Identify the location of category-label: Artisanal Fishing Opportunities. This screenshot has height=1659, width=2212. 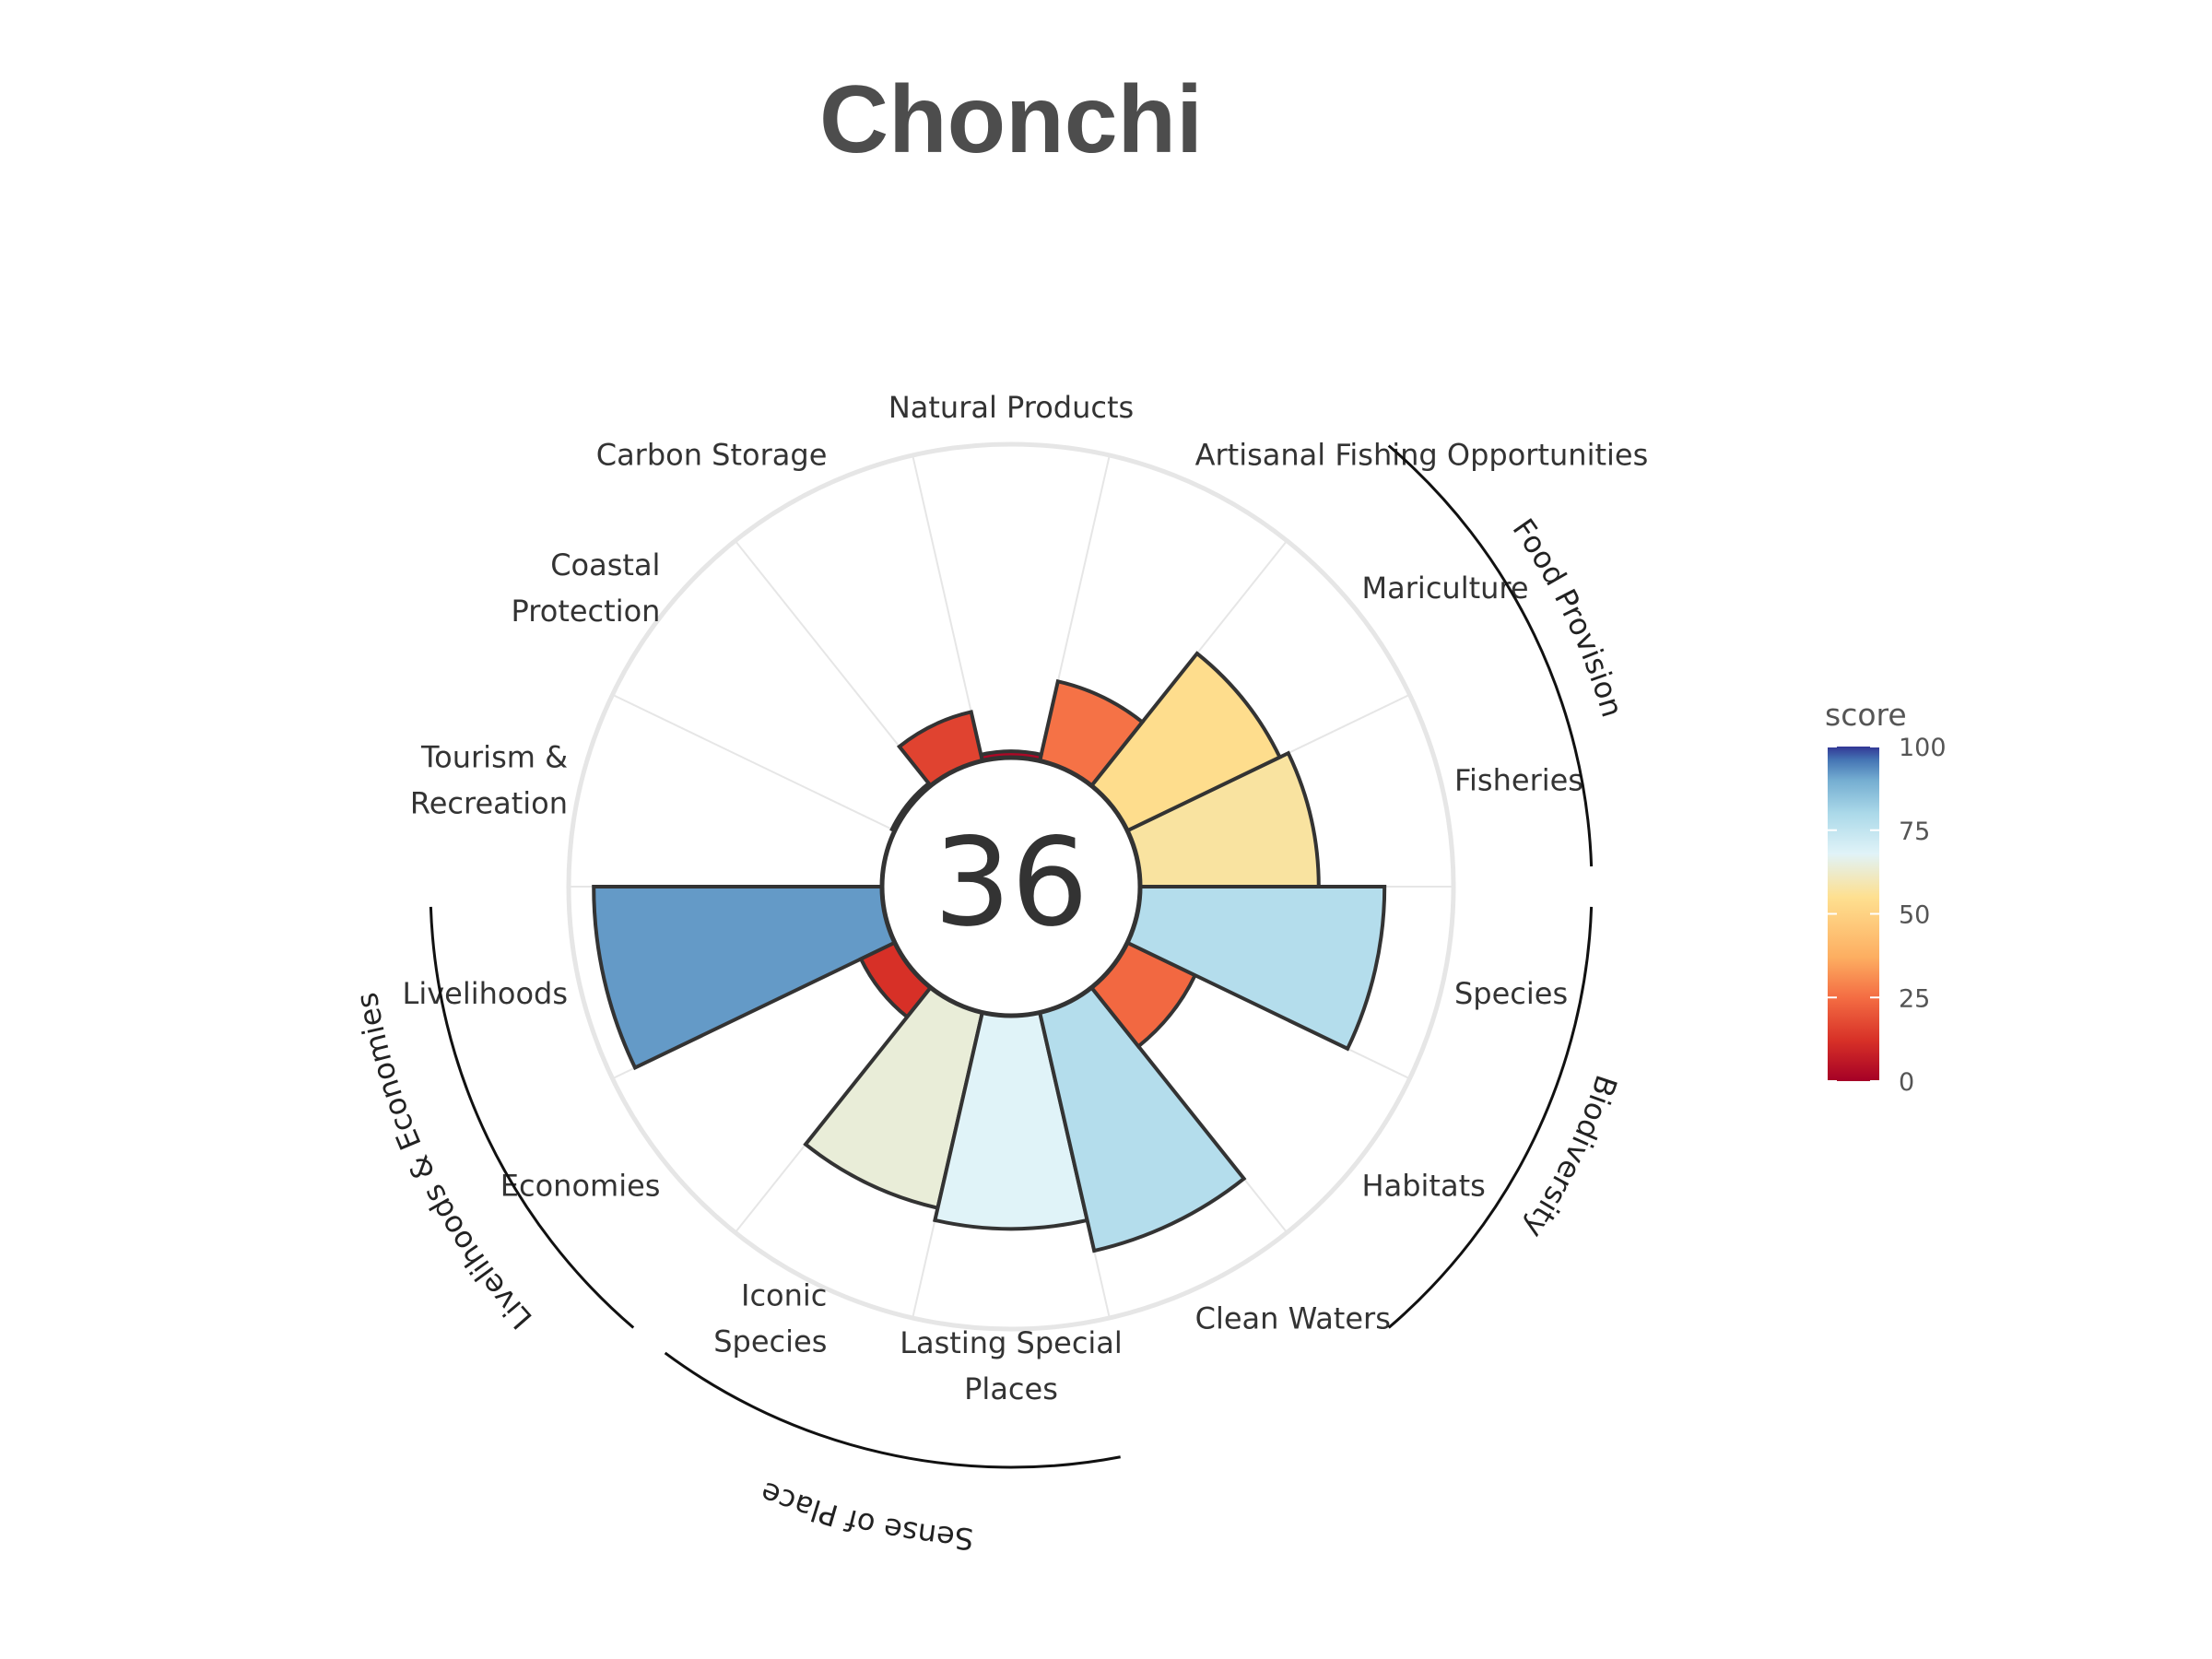
(1422, 455).